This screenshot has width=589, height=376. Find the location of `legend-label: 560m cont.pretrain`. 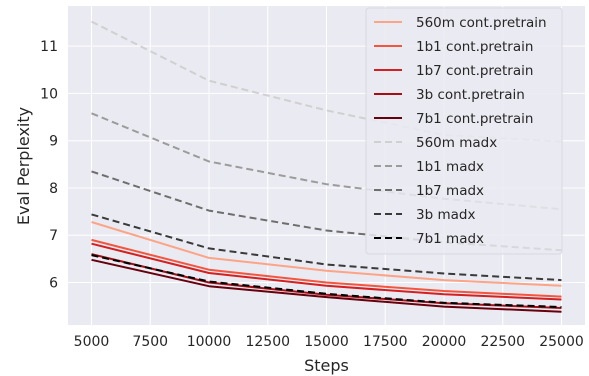

legend-label: 560m cont.pretrain is located at coordinates (481, 23).